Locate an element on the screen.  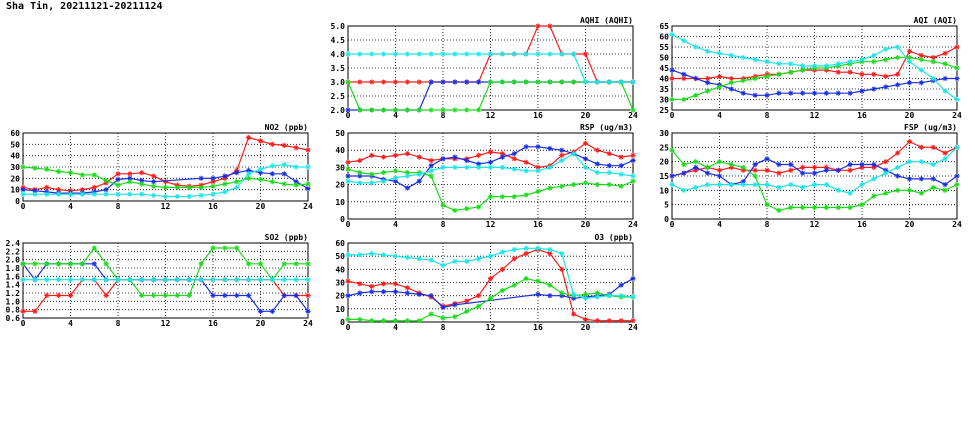
no2-y-tick-label: 0 is located at coordinates (17, 201).